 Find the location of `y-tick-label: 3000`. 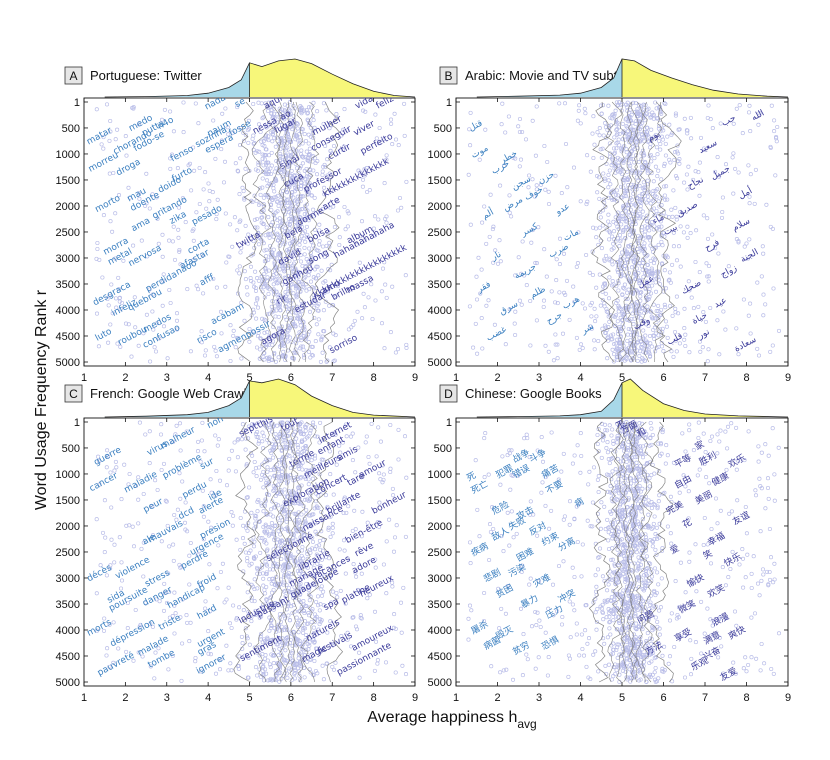

y-tick-label: 3000 is located at coordinates (68, 259).